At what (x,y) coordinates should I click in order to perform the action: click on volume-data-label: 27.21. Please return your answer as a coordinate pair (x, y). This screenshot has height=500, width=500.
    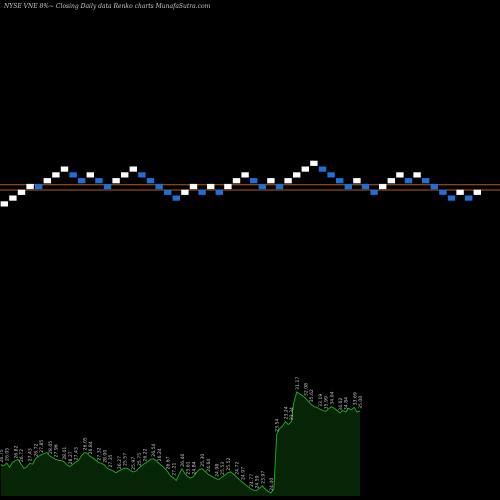
    Looking at the image, I should click on (174, 469).